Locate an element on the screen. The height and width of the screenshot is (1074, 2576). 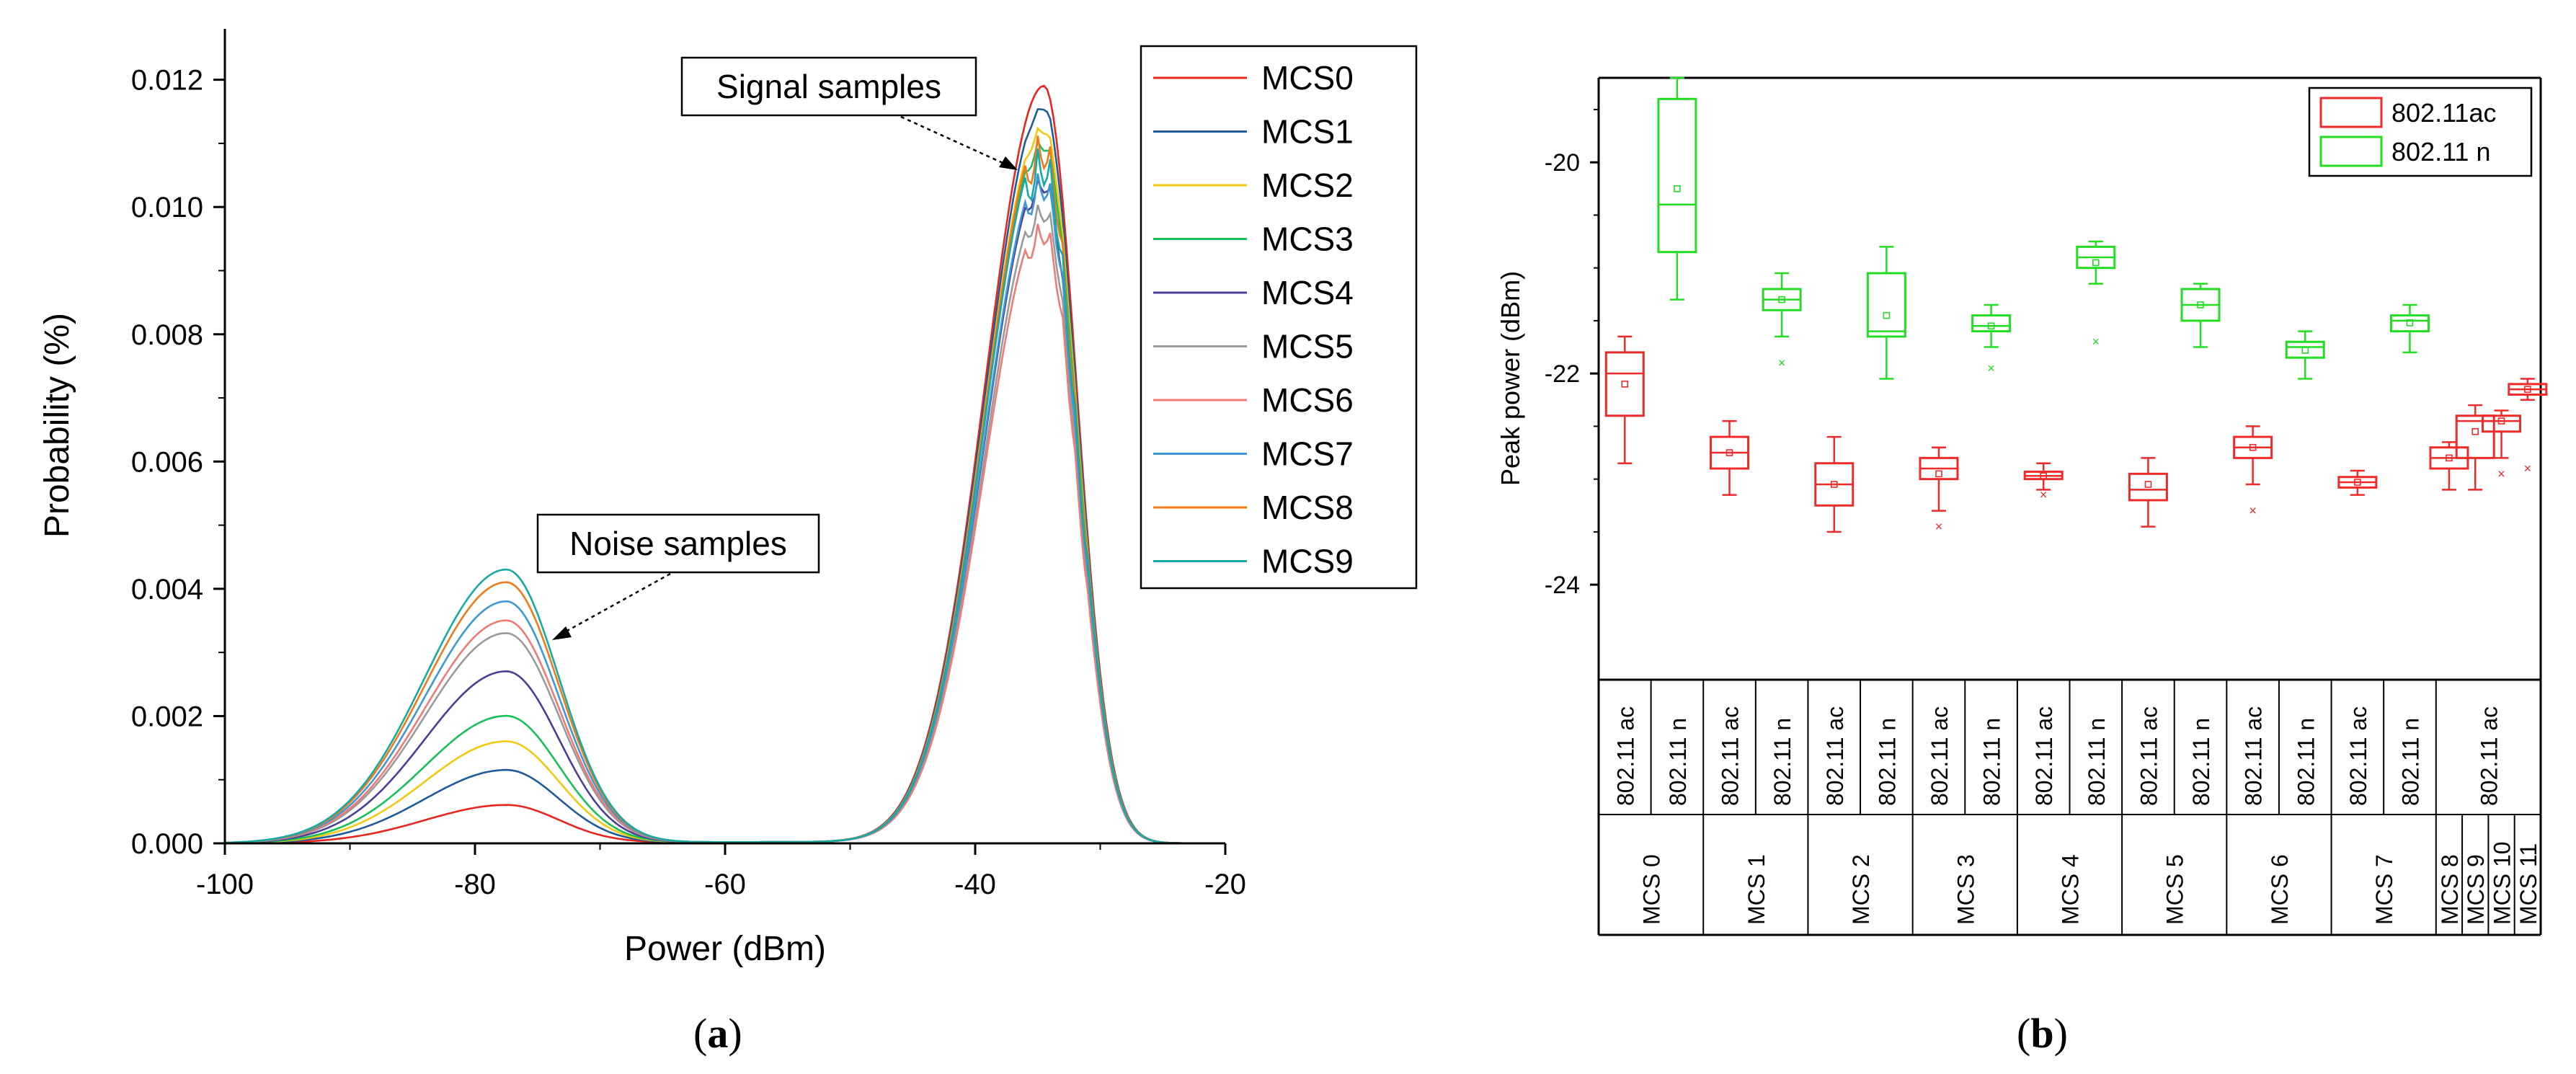
box-mcs3-n: × is located at coordinates (1991, 339).